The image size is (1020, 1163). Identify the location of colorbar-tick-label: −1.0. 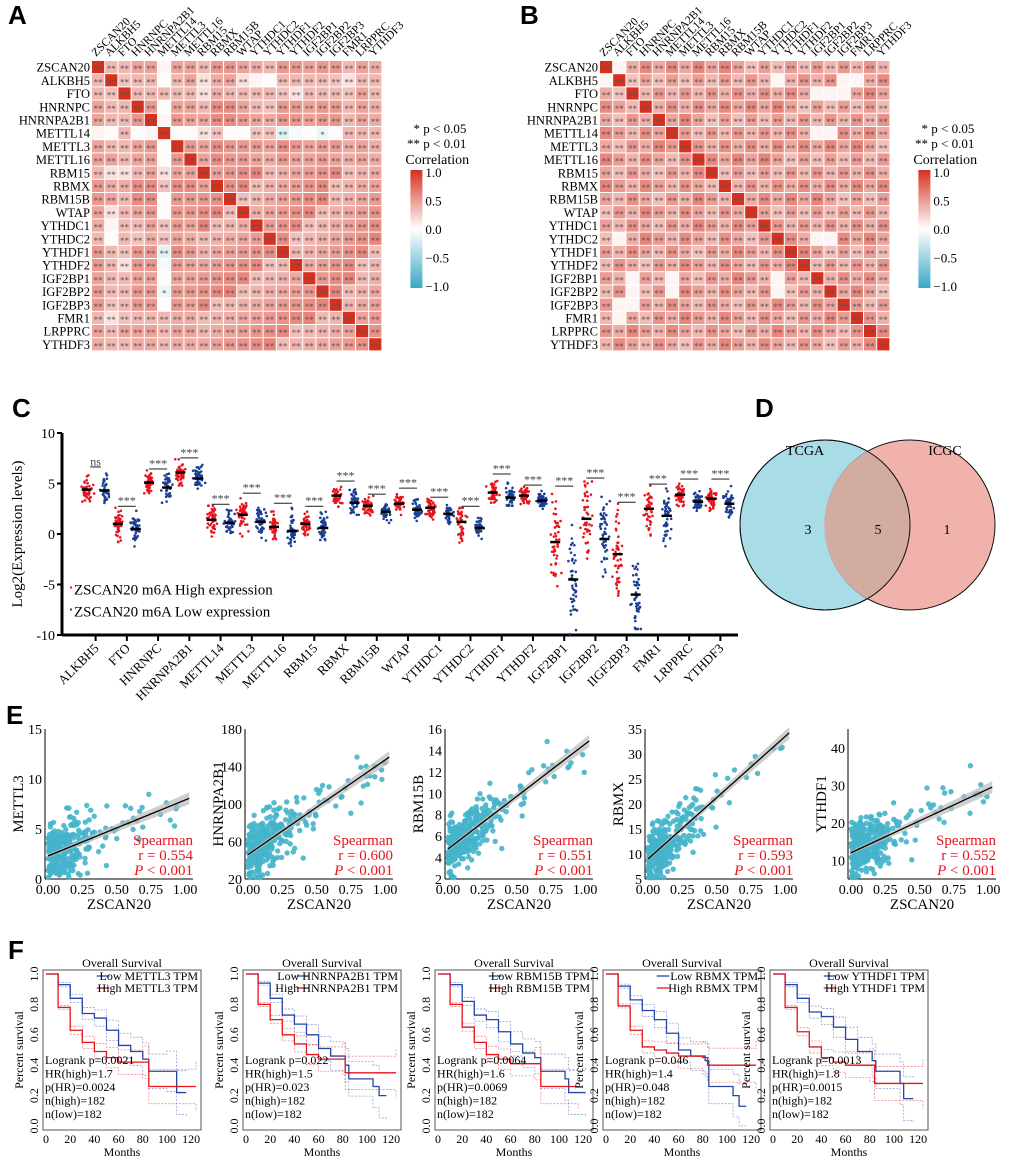
(945, 286).